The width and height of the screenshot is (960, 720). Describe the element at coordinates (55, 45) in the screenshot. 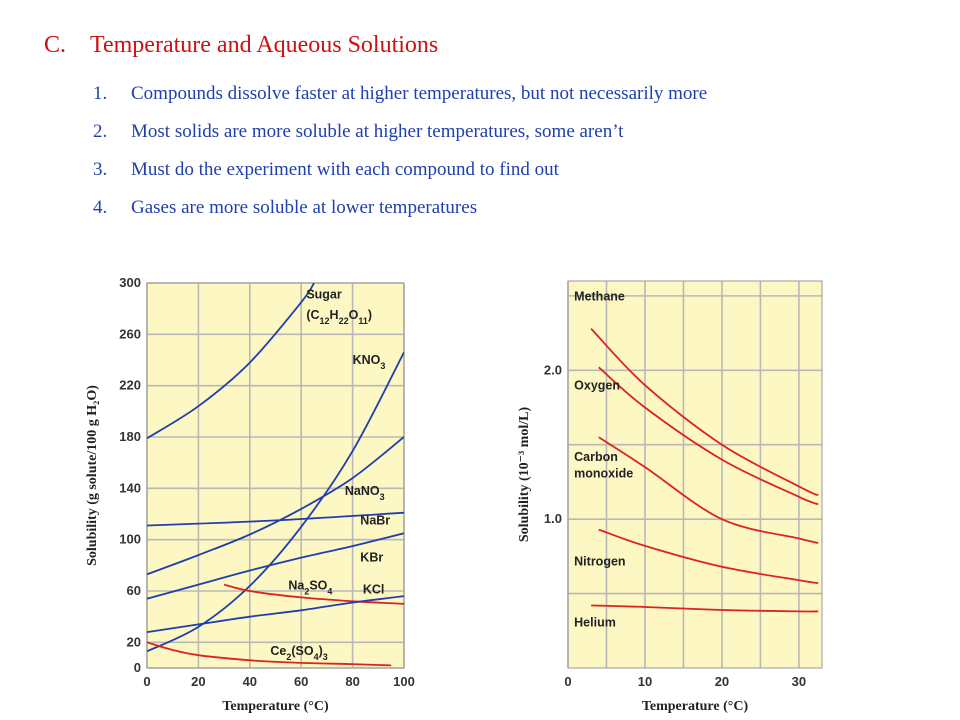

I see `heading-number: C.` at that location.